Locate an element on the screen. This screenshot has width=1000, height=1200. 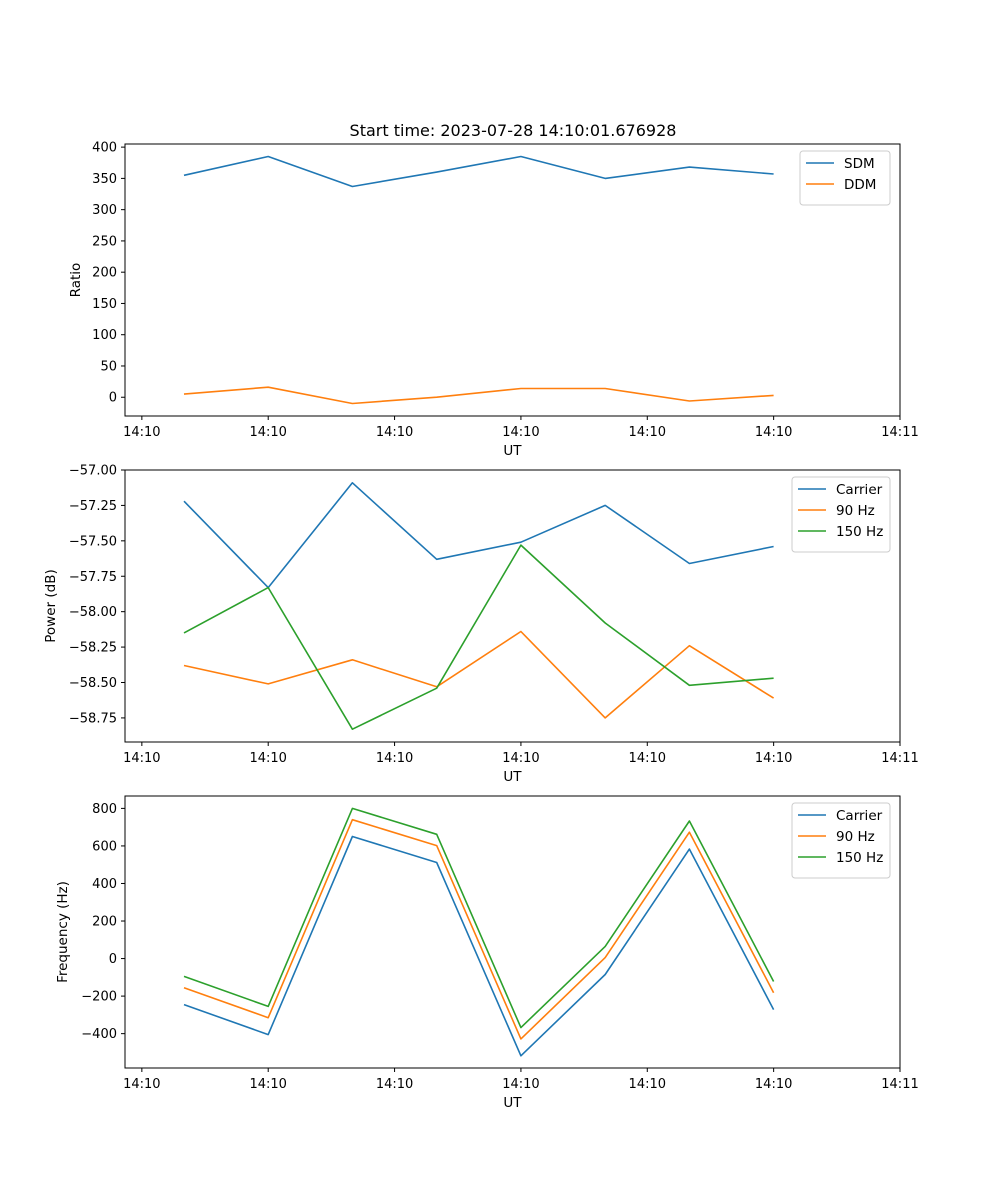
ratio-y-tick-label: 250 is located at coordinates (104, 241).